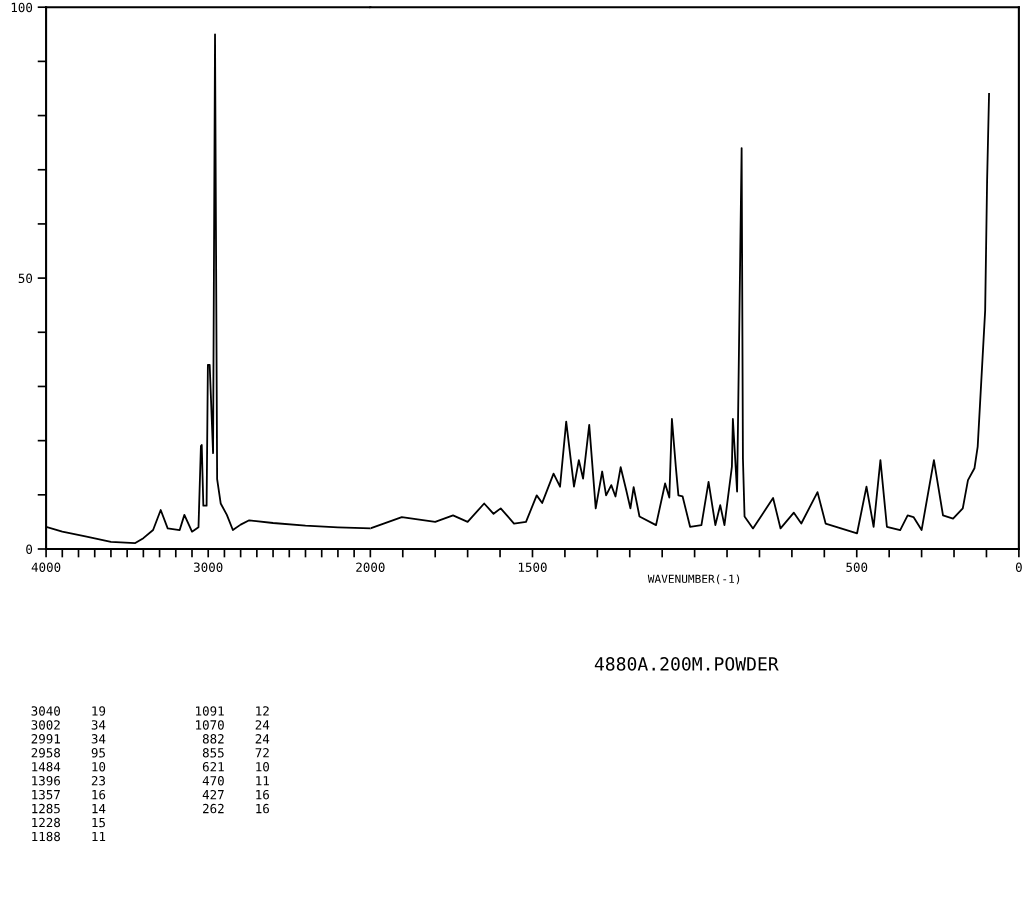 Image resolution: width=1024 pixels, height=900 pixels. I want to click on text: 3040 19, so click(68, 711).